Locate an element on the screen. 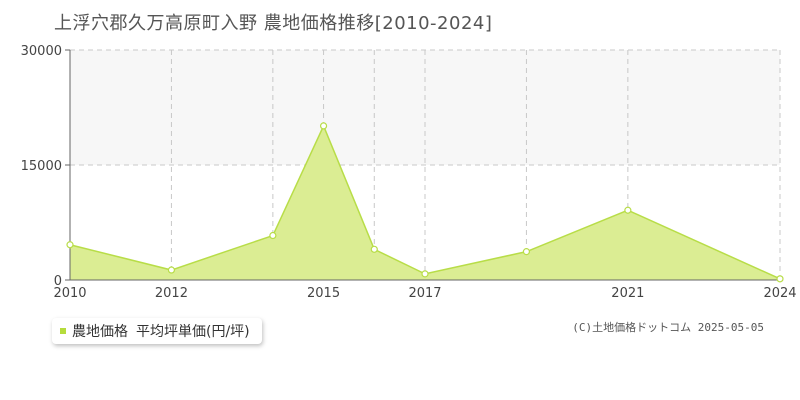  x-tick-label: 2015 is located at coordinates (323, 293).